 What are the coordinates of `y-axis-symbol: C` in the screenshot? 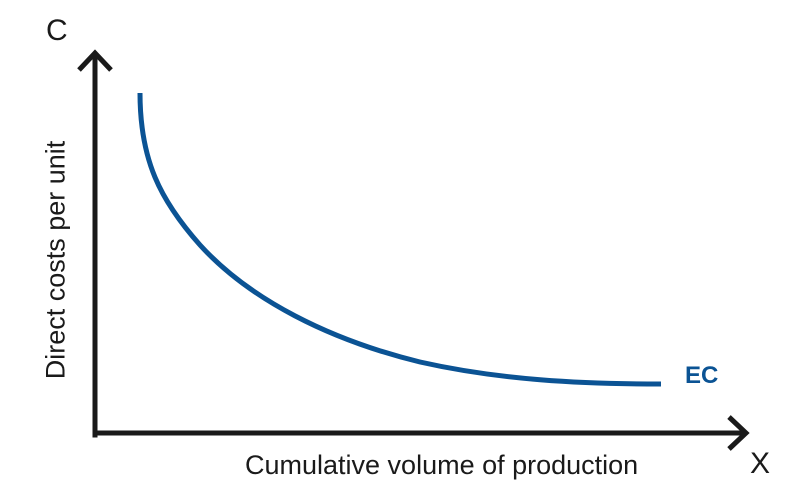 It's located at (57, 30).